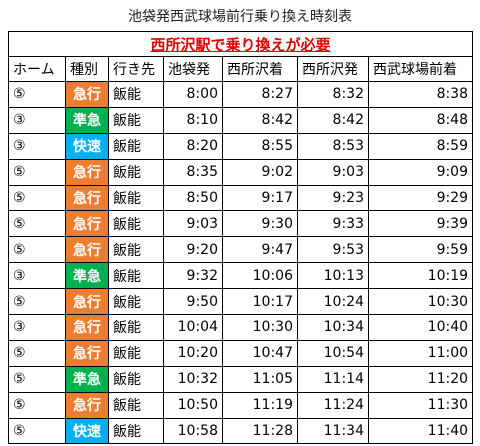 The height and width of the screenshot is (446, 480). Describe the element at coordinates (333, 250) in the screenshot. I see `cell: 9:53` at that location.